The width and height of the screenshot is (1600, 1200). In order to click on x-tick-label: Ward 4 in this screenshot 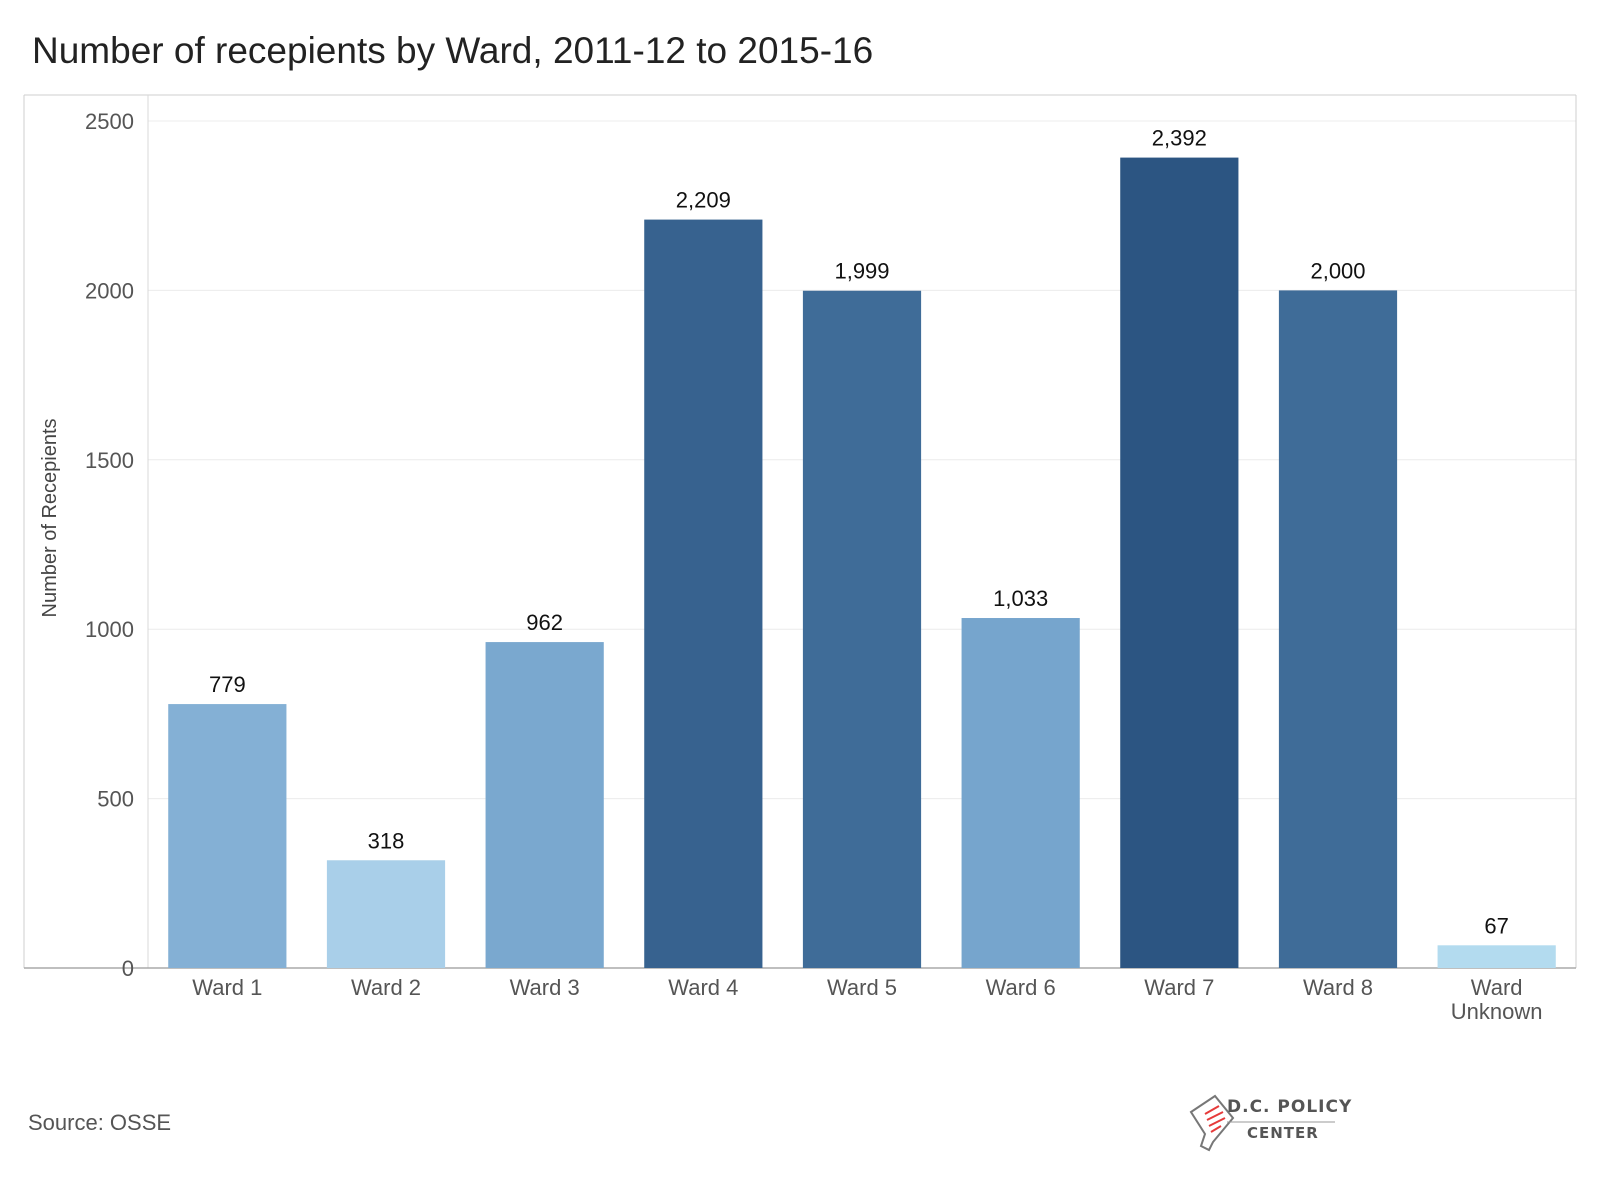, I will do `click(703, 987)`.